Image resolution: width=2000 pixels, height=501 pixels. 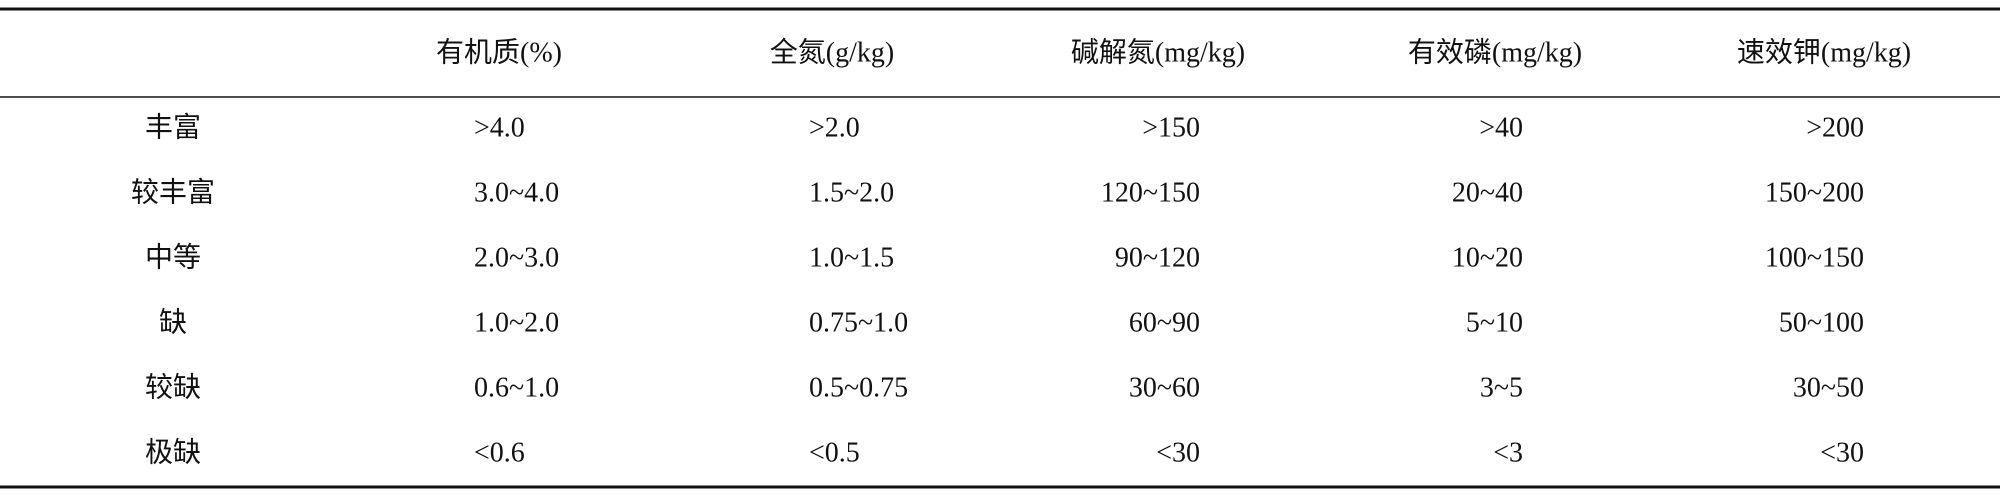 I want to click on cell: 0.75~1.0, so click(x=858, y=322).